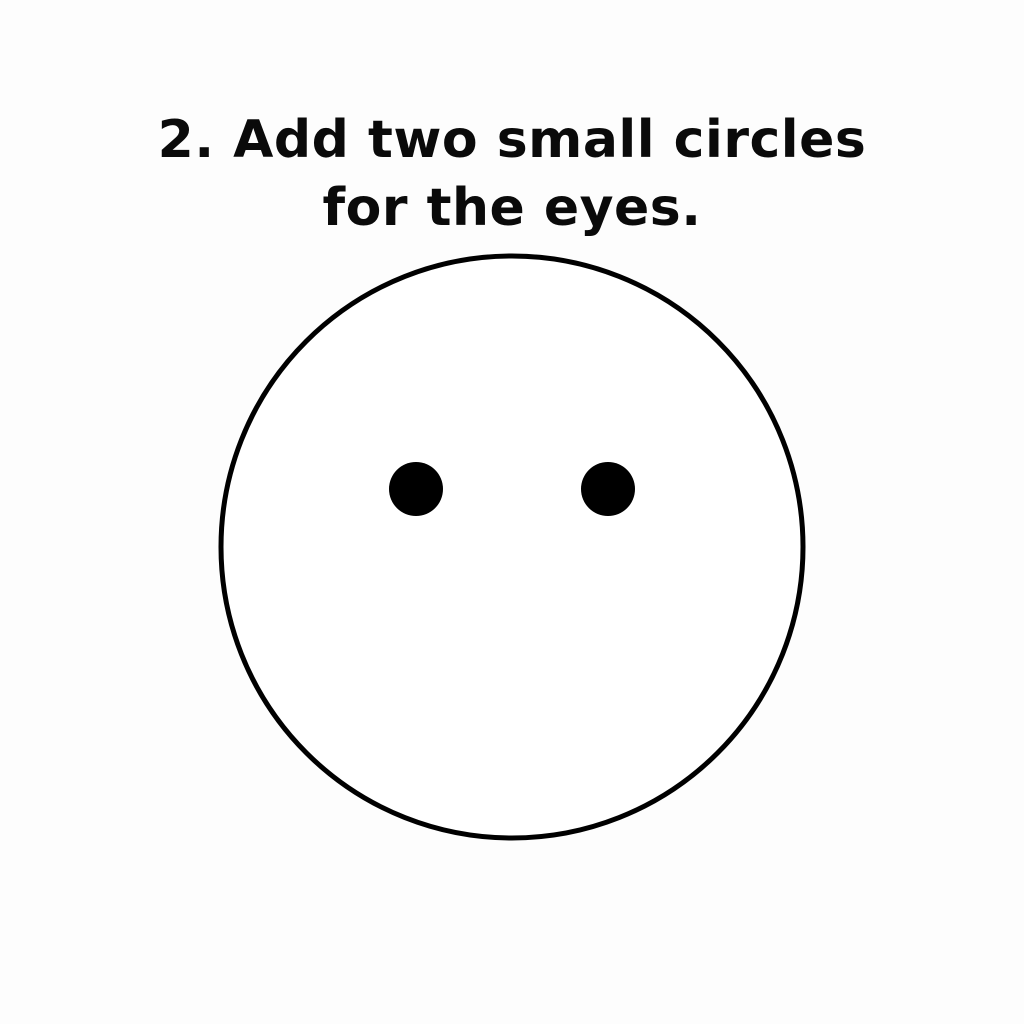 This screenshot has width=1024, height=1024. What do you see at coordinates (512, 208) in the screenshot?
I see `instruction-line-2: for the eyes.` at bounding box center [512, 208].